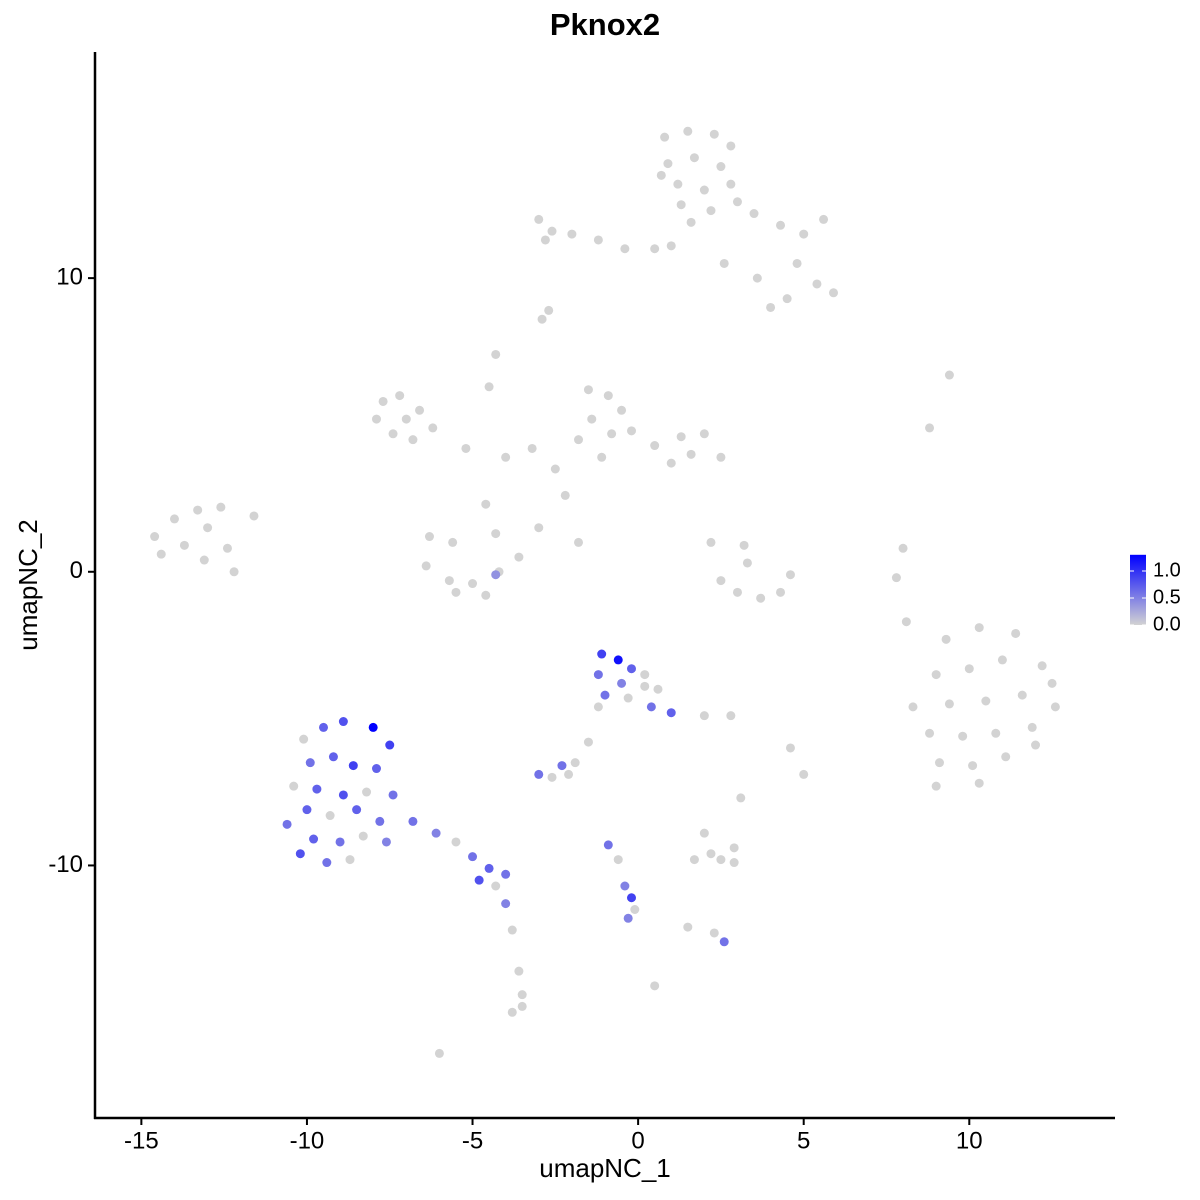 The width and height of the screenshot is (1200, 1200). I want to click on colorbar, so click(1138, 589).